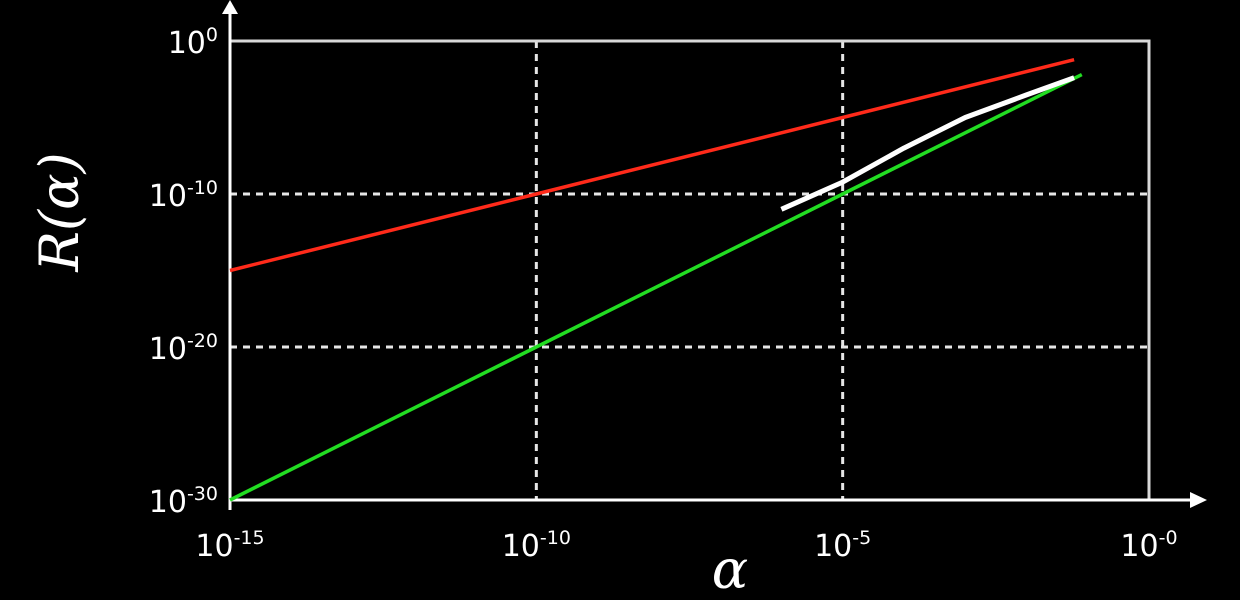 This screenshot has height=600, width=1240. What do you see at coordinates (59, 212) in the screenshot?
I see `y-axis-label: R(α)` at bounding box center [59, 212].